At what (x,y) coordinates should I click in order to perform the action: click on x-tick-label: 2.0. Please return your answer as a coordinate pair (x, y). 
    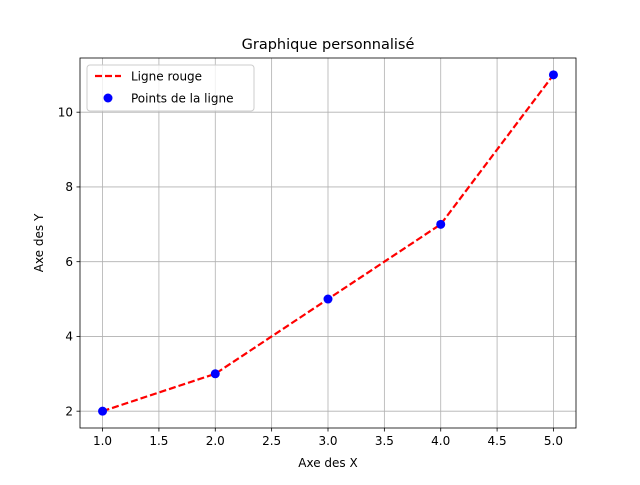
    Looking at the image, I should click on (215, 441).